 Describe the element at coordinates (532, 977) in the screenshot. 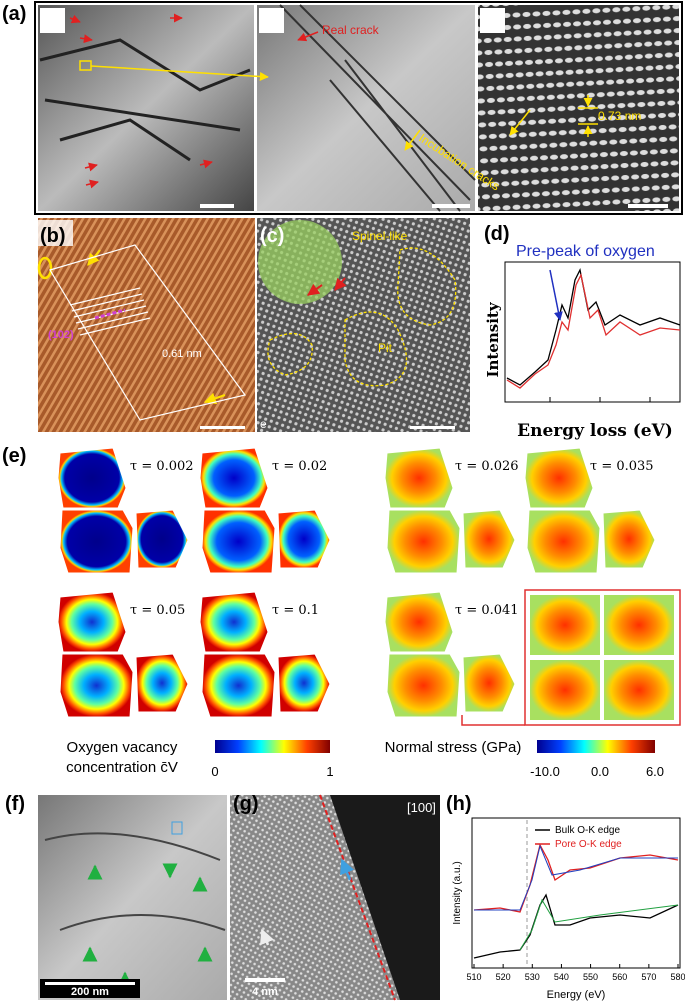

I see `x-tick-label: 530` at that location.